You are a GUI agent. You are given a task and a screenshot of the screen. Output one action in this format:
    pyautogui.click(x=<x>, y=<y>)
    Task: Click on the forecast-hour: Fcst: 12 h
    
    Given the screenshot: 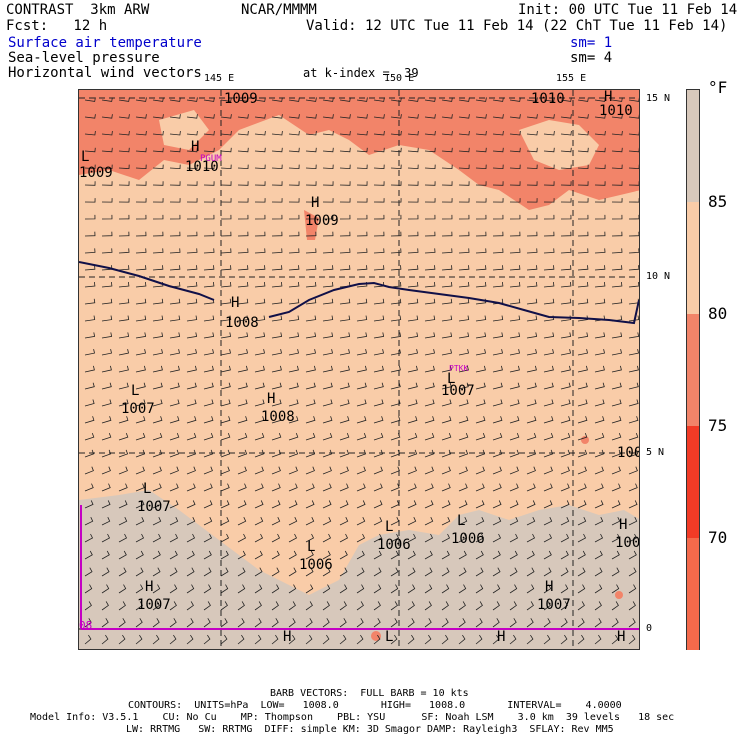 What is the action you would take?
    pyautogui.click(x=57, y=26)
    